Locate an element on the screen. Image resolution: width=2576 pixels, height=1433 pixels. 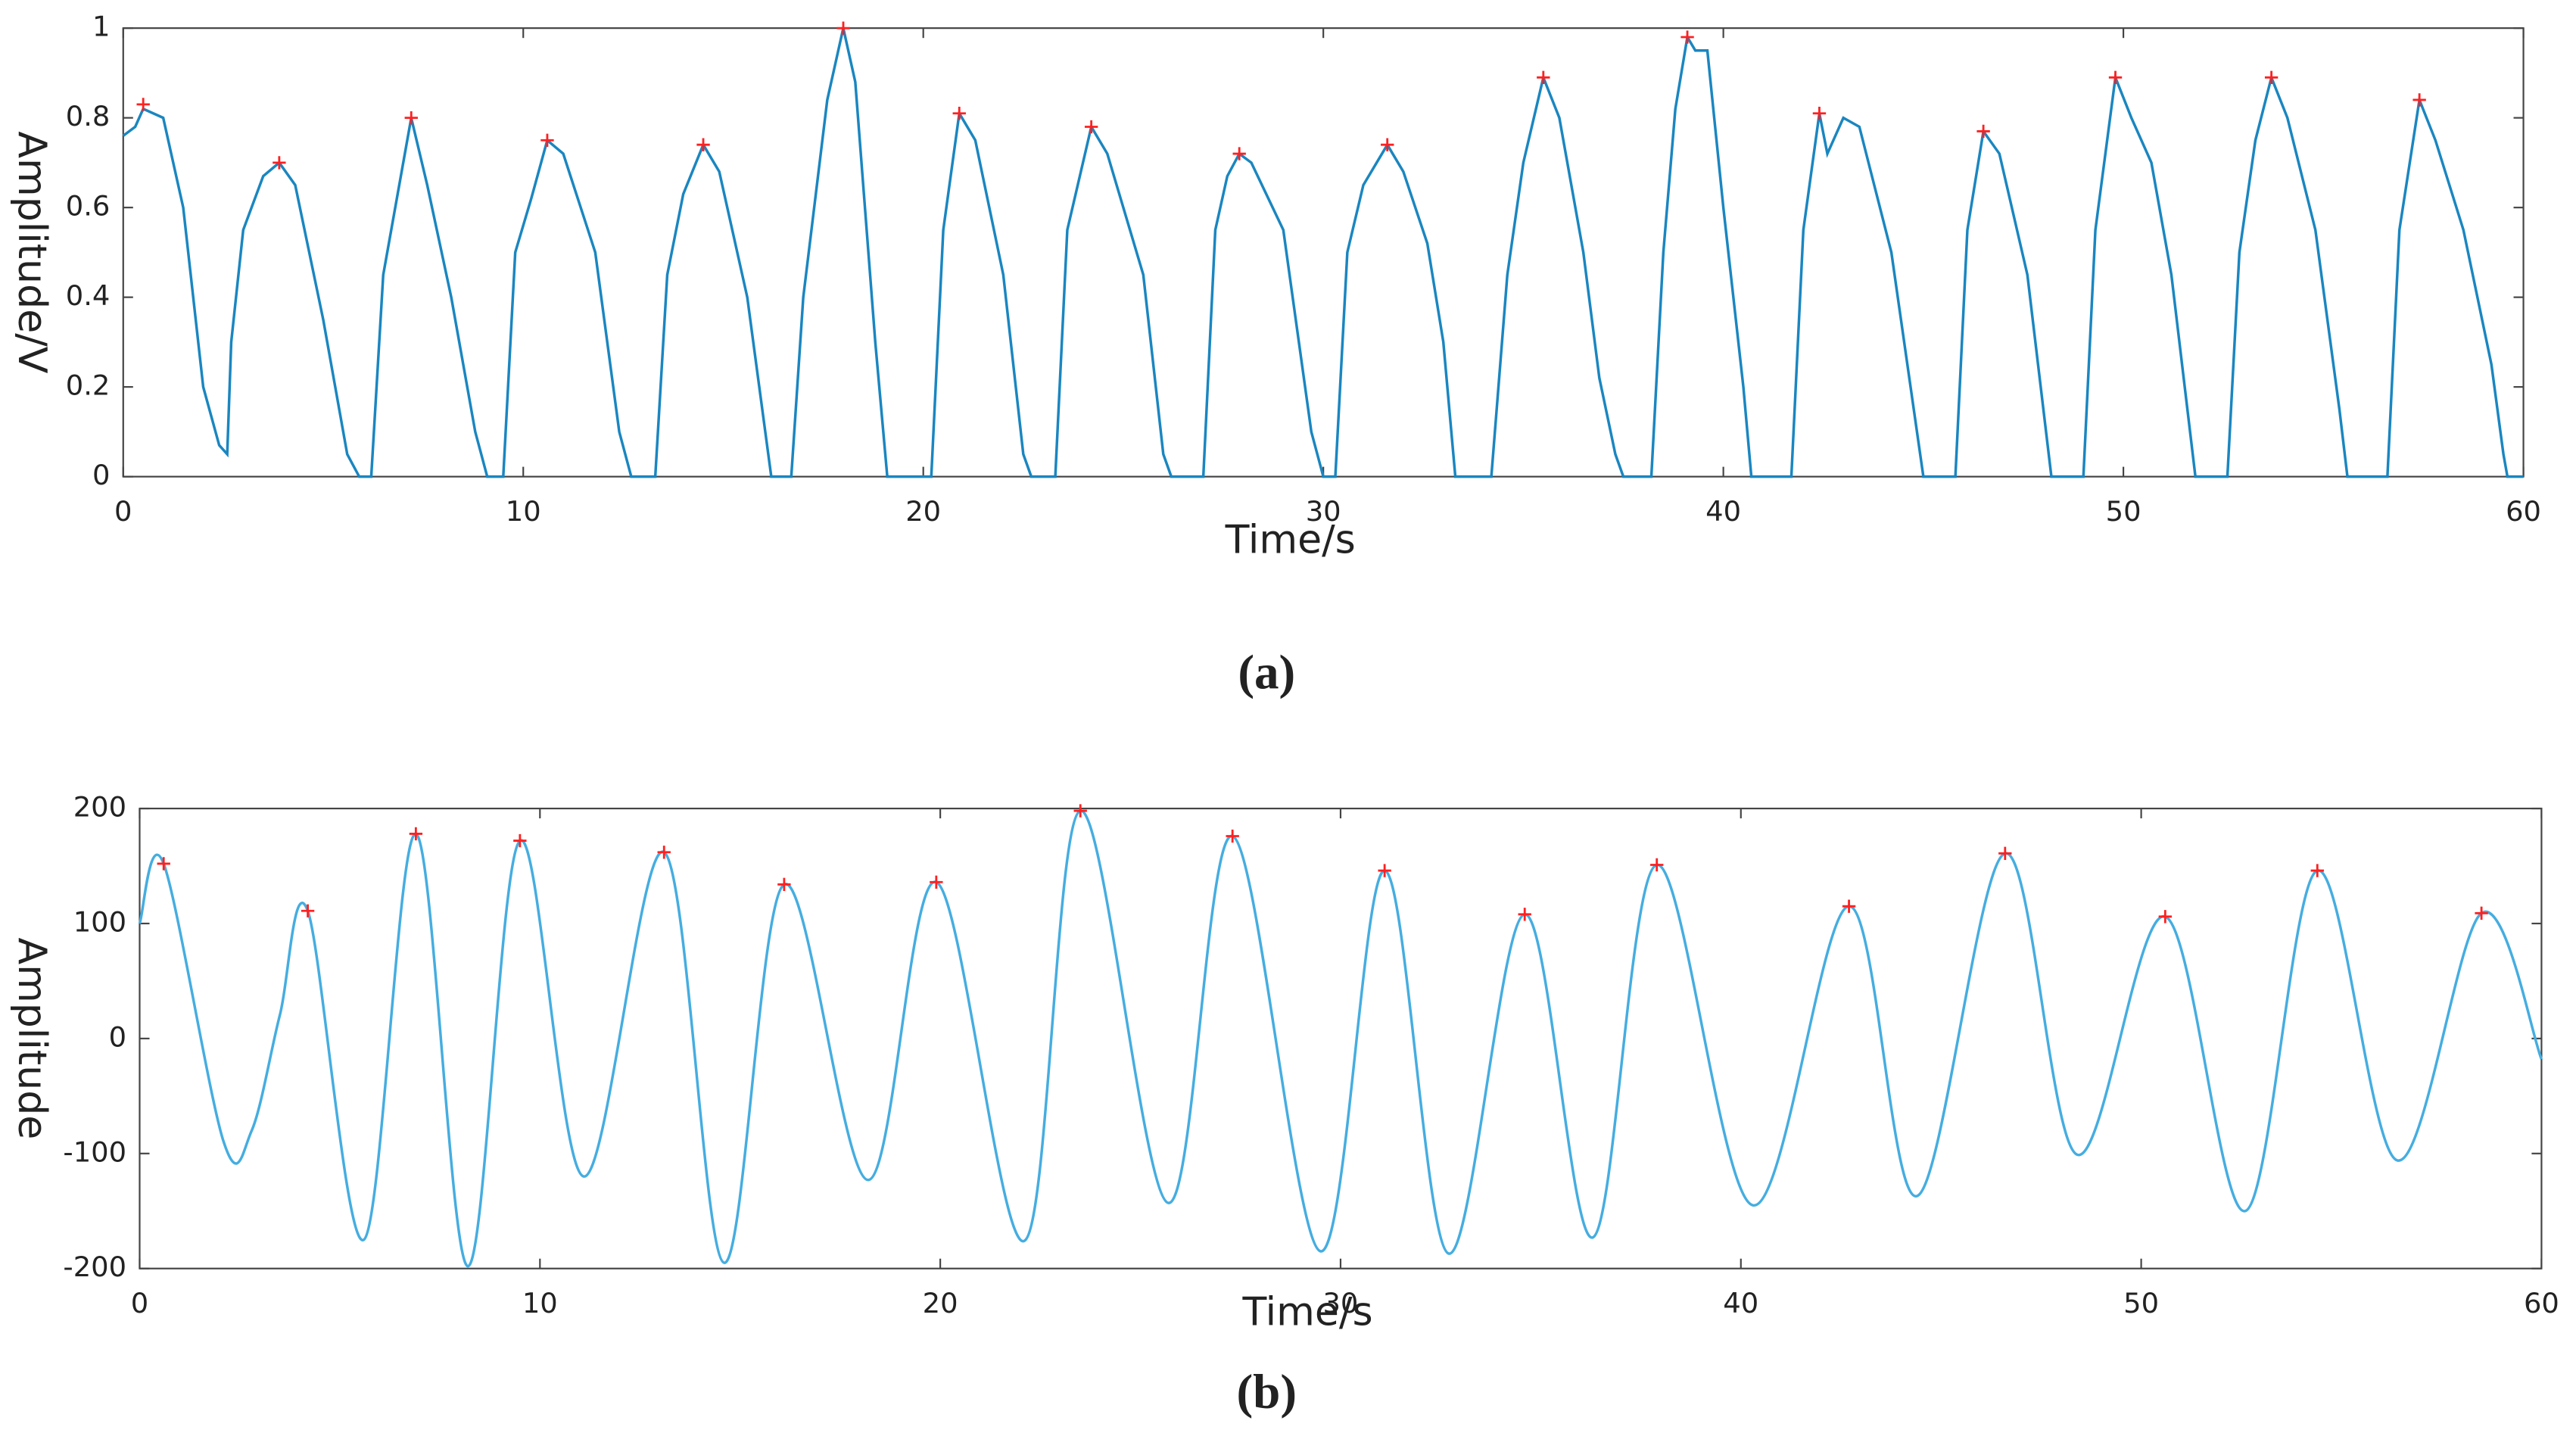
y-tick-label: 0.2 is located at coordinates (88, 385).